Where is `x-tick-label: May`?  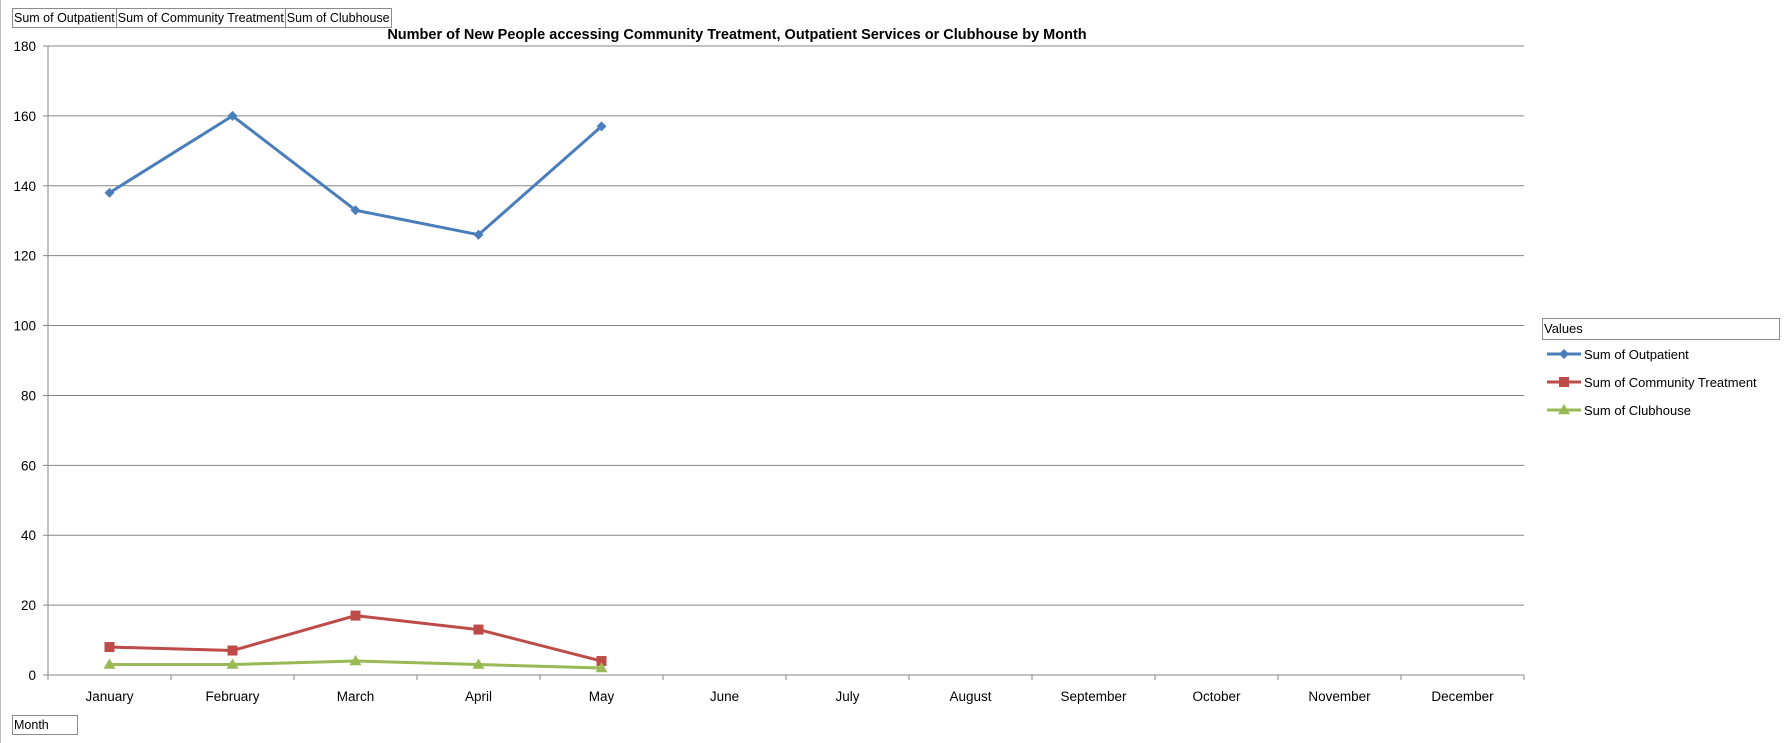 x-tick-label: May is located at coordinates (602, 696).